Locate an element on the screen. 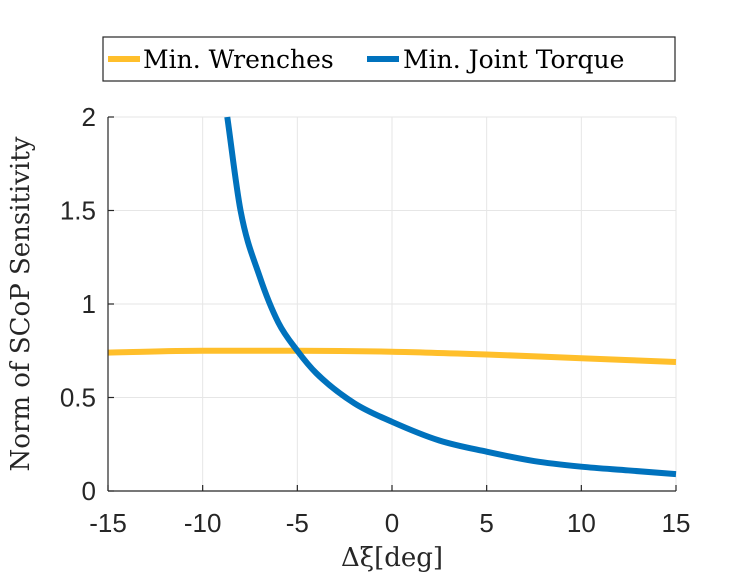 Image resolution: width=747 pixels, height=583 pixels. legend: Min. Wrenches Min. Joint Torque is located at coordinates (389, 59).